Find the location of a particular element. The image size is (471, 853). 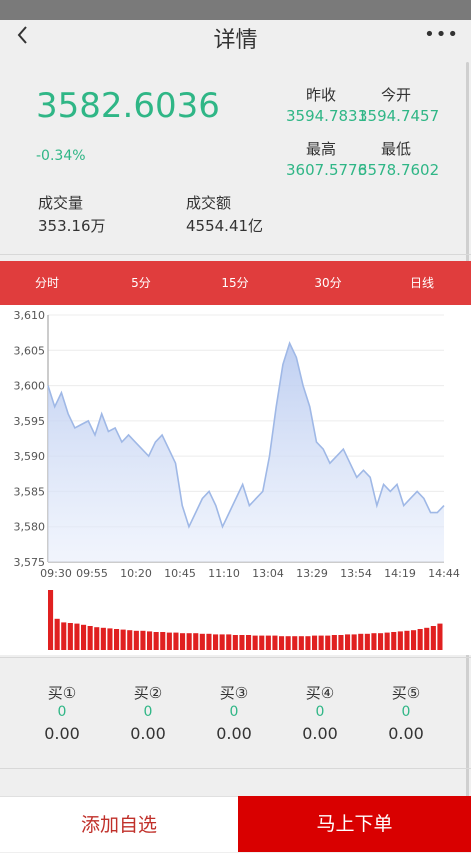

x-tick-label: 10:20 is located at coordinates (136, 573).